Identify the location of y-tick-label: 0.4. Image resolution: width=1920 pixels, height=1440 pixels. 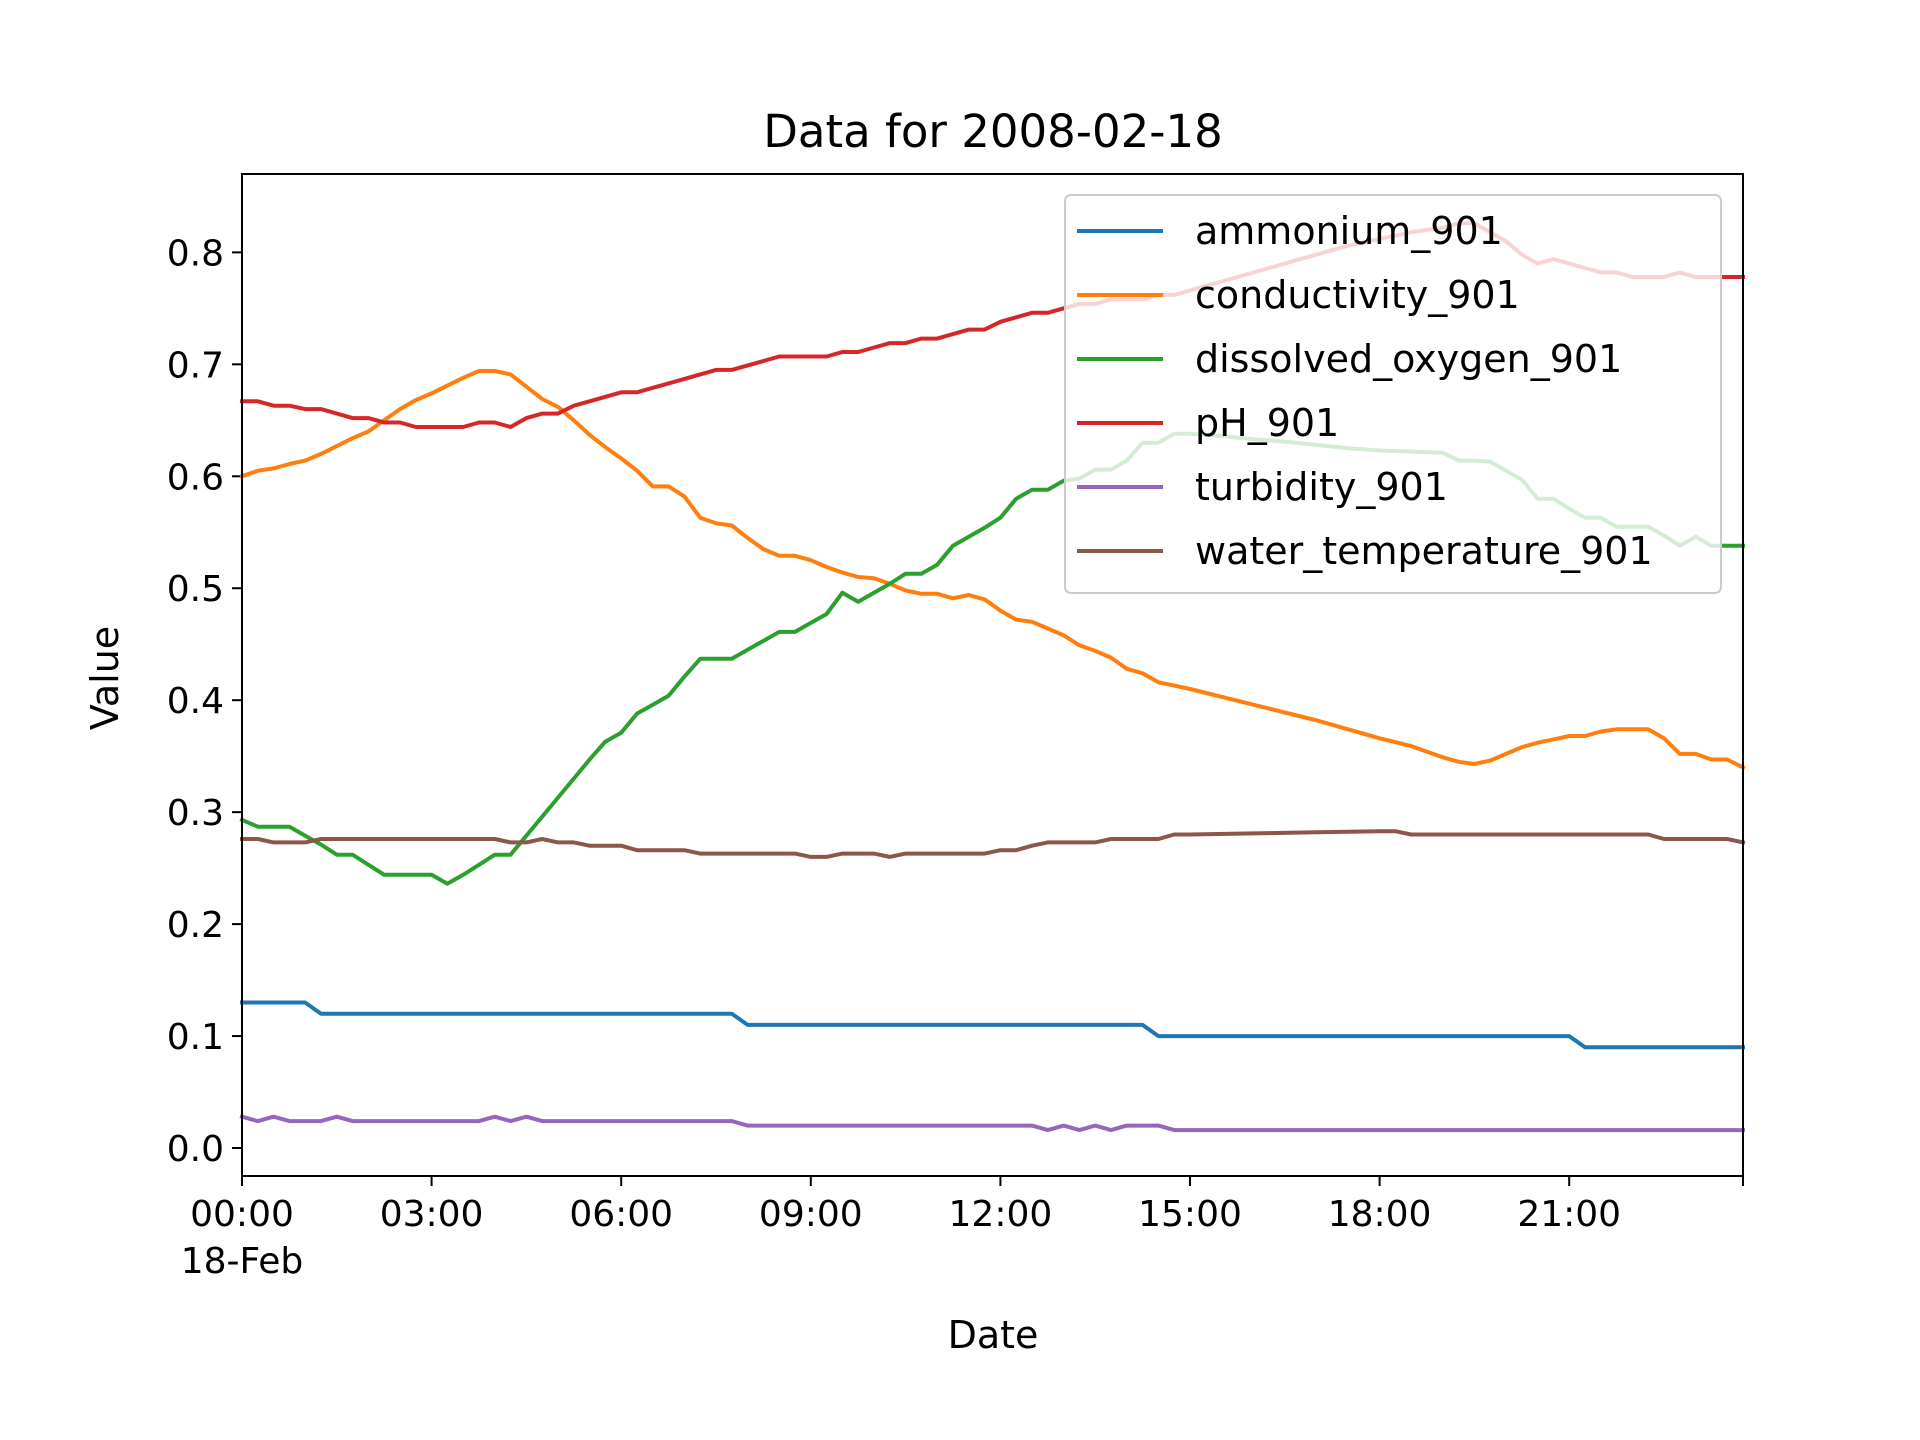
(195, 701).